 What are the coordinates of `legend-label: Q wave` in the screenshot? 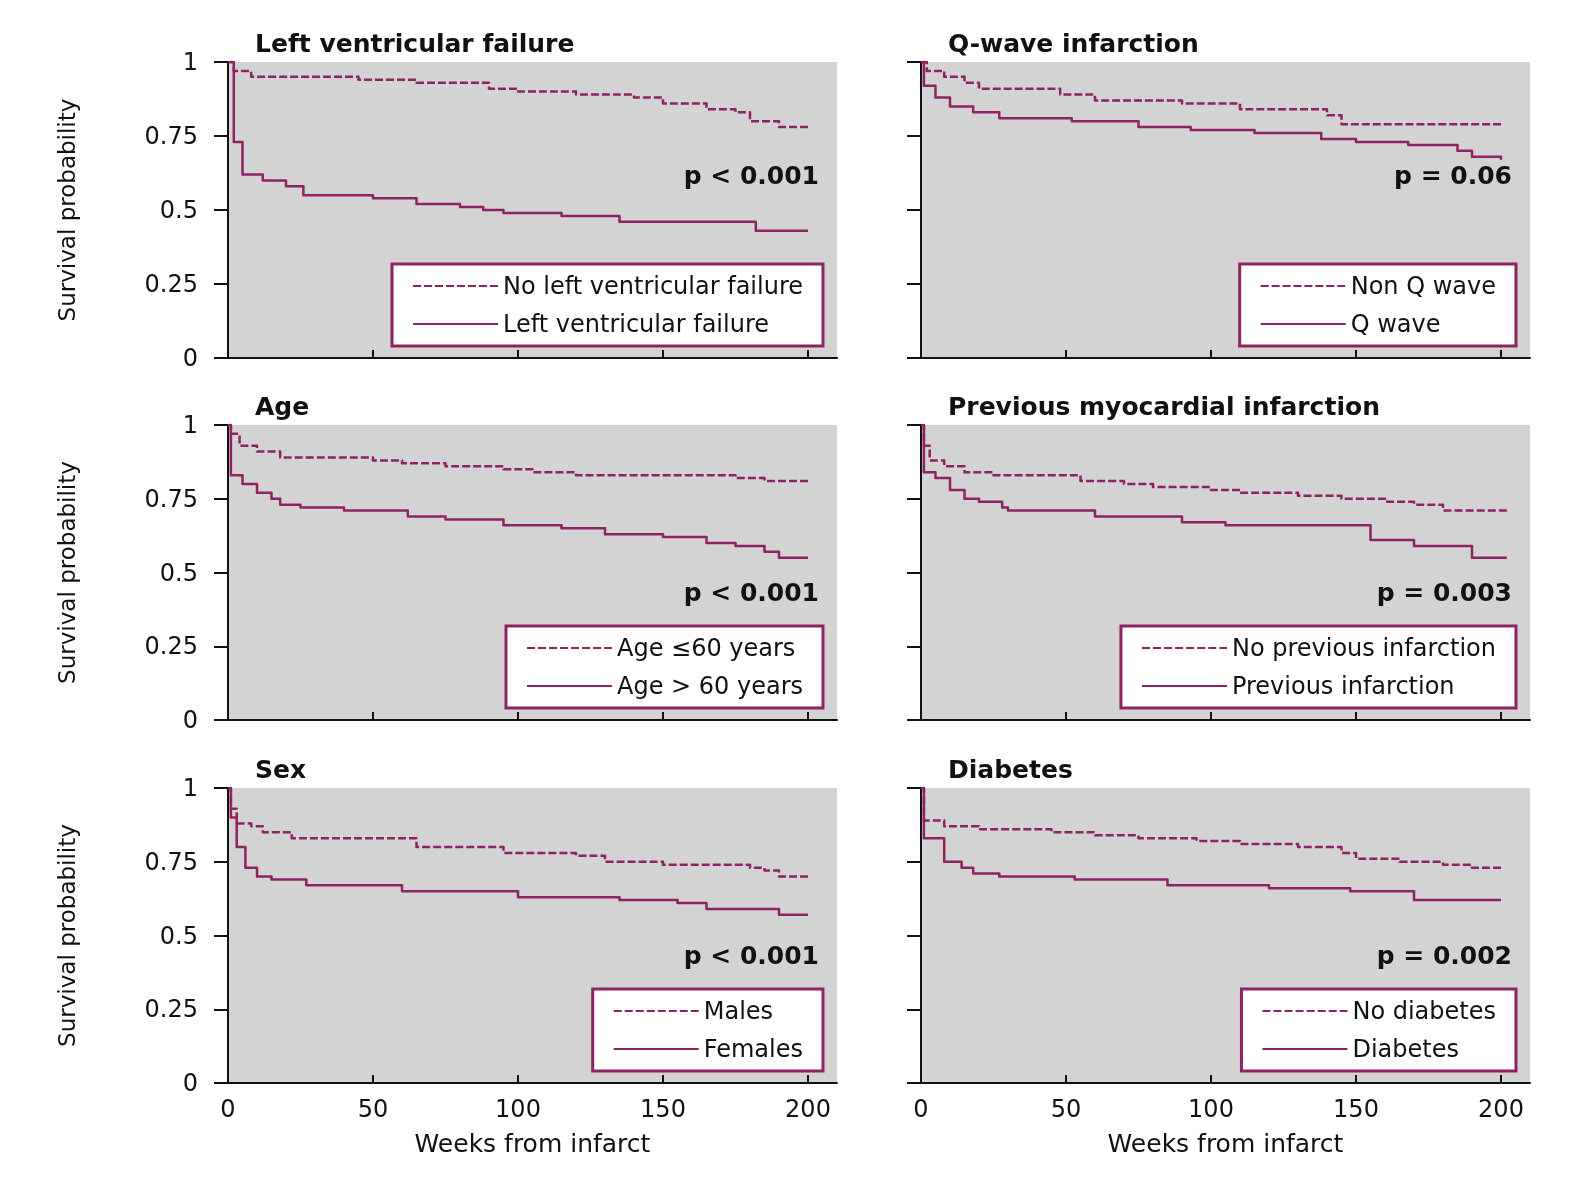 It's located at (1395, 324).